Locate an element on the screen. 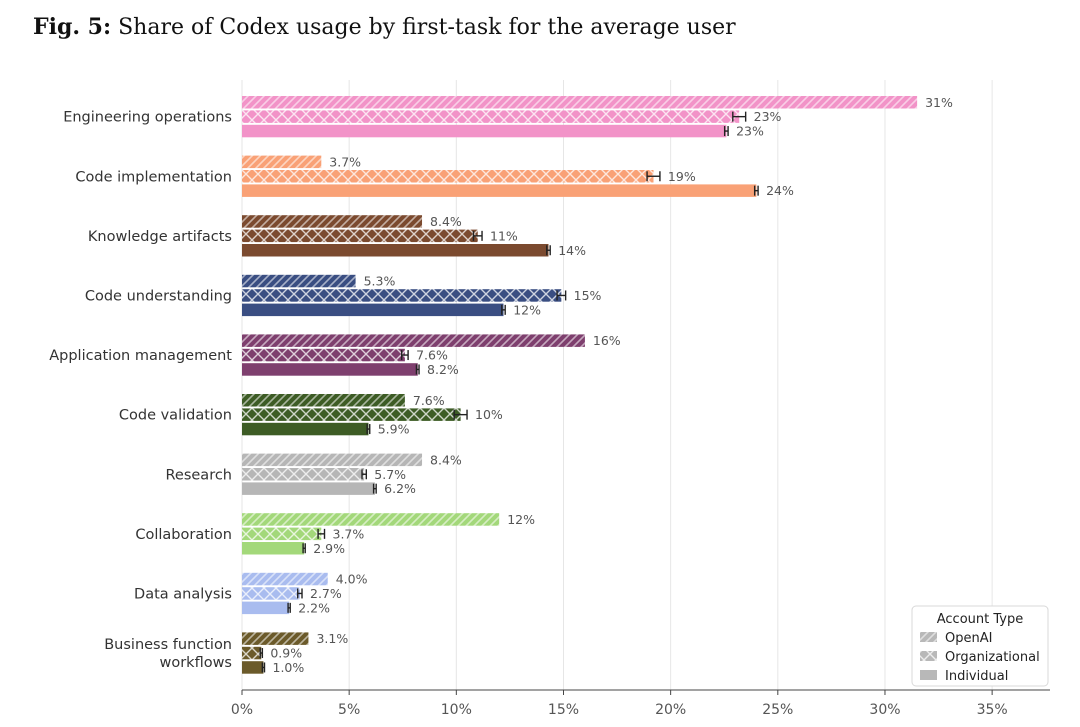 The width and height of the screenshot is (1080, 727). value-label: 0.9% is located at coordinates (286, 653).